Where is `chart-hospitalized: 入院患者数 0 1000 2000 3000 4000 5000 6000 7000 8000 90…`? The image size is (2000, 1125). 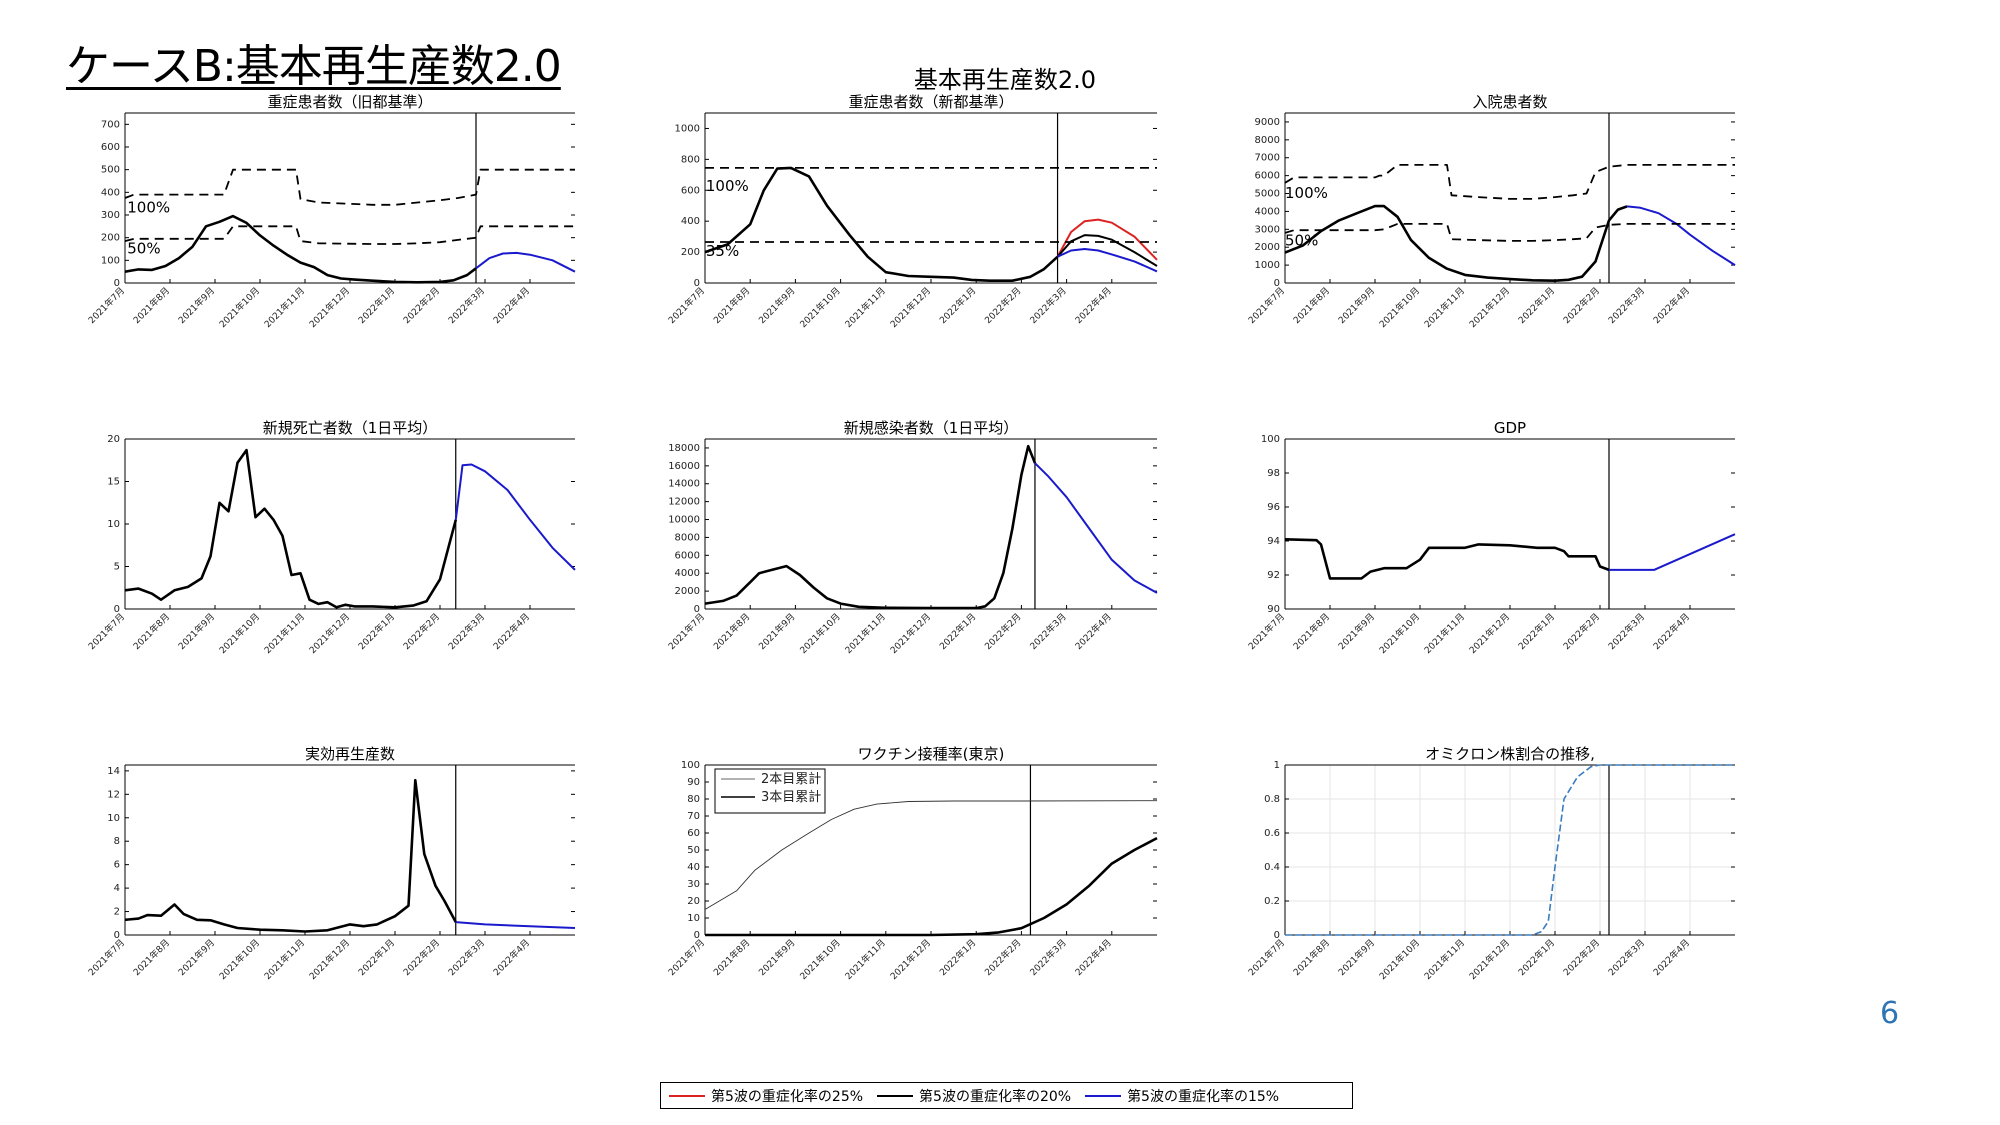
chart-hospitalized: 入院患者数 0 1000 2000 3000 4000 5000 6000 7000 8000 90… is located at coordinates (1491, 212).